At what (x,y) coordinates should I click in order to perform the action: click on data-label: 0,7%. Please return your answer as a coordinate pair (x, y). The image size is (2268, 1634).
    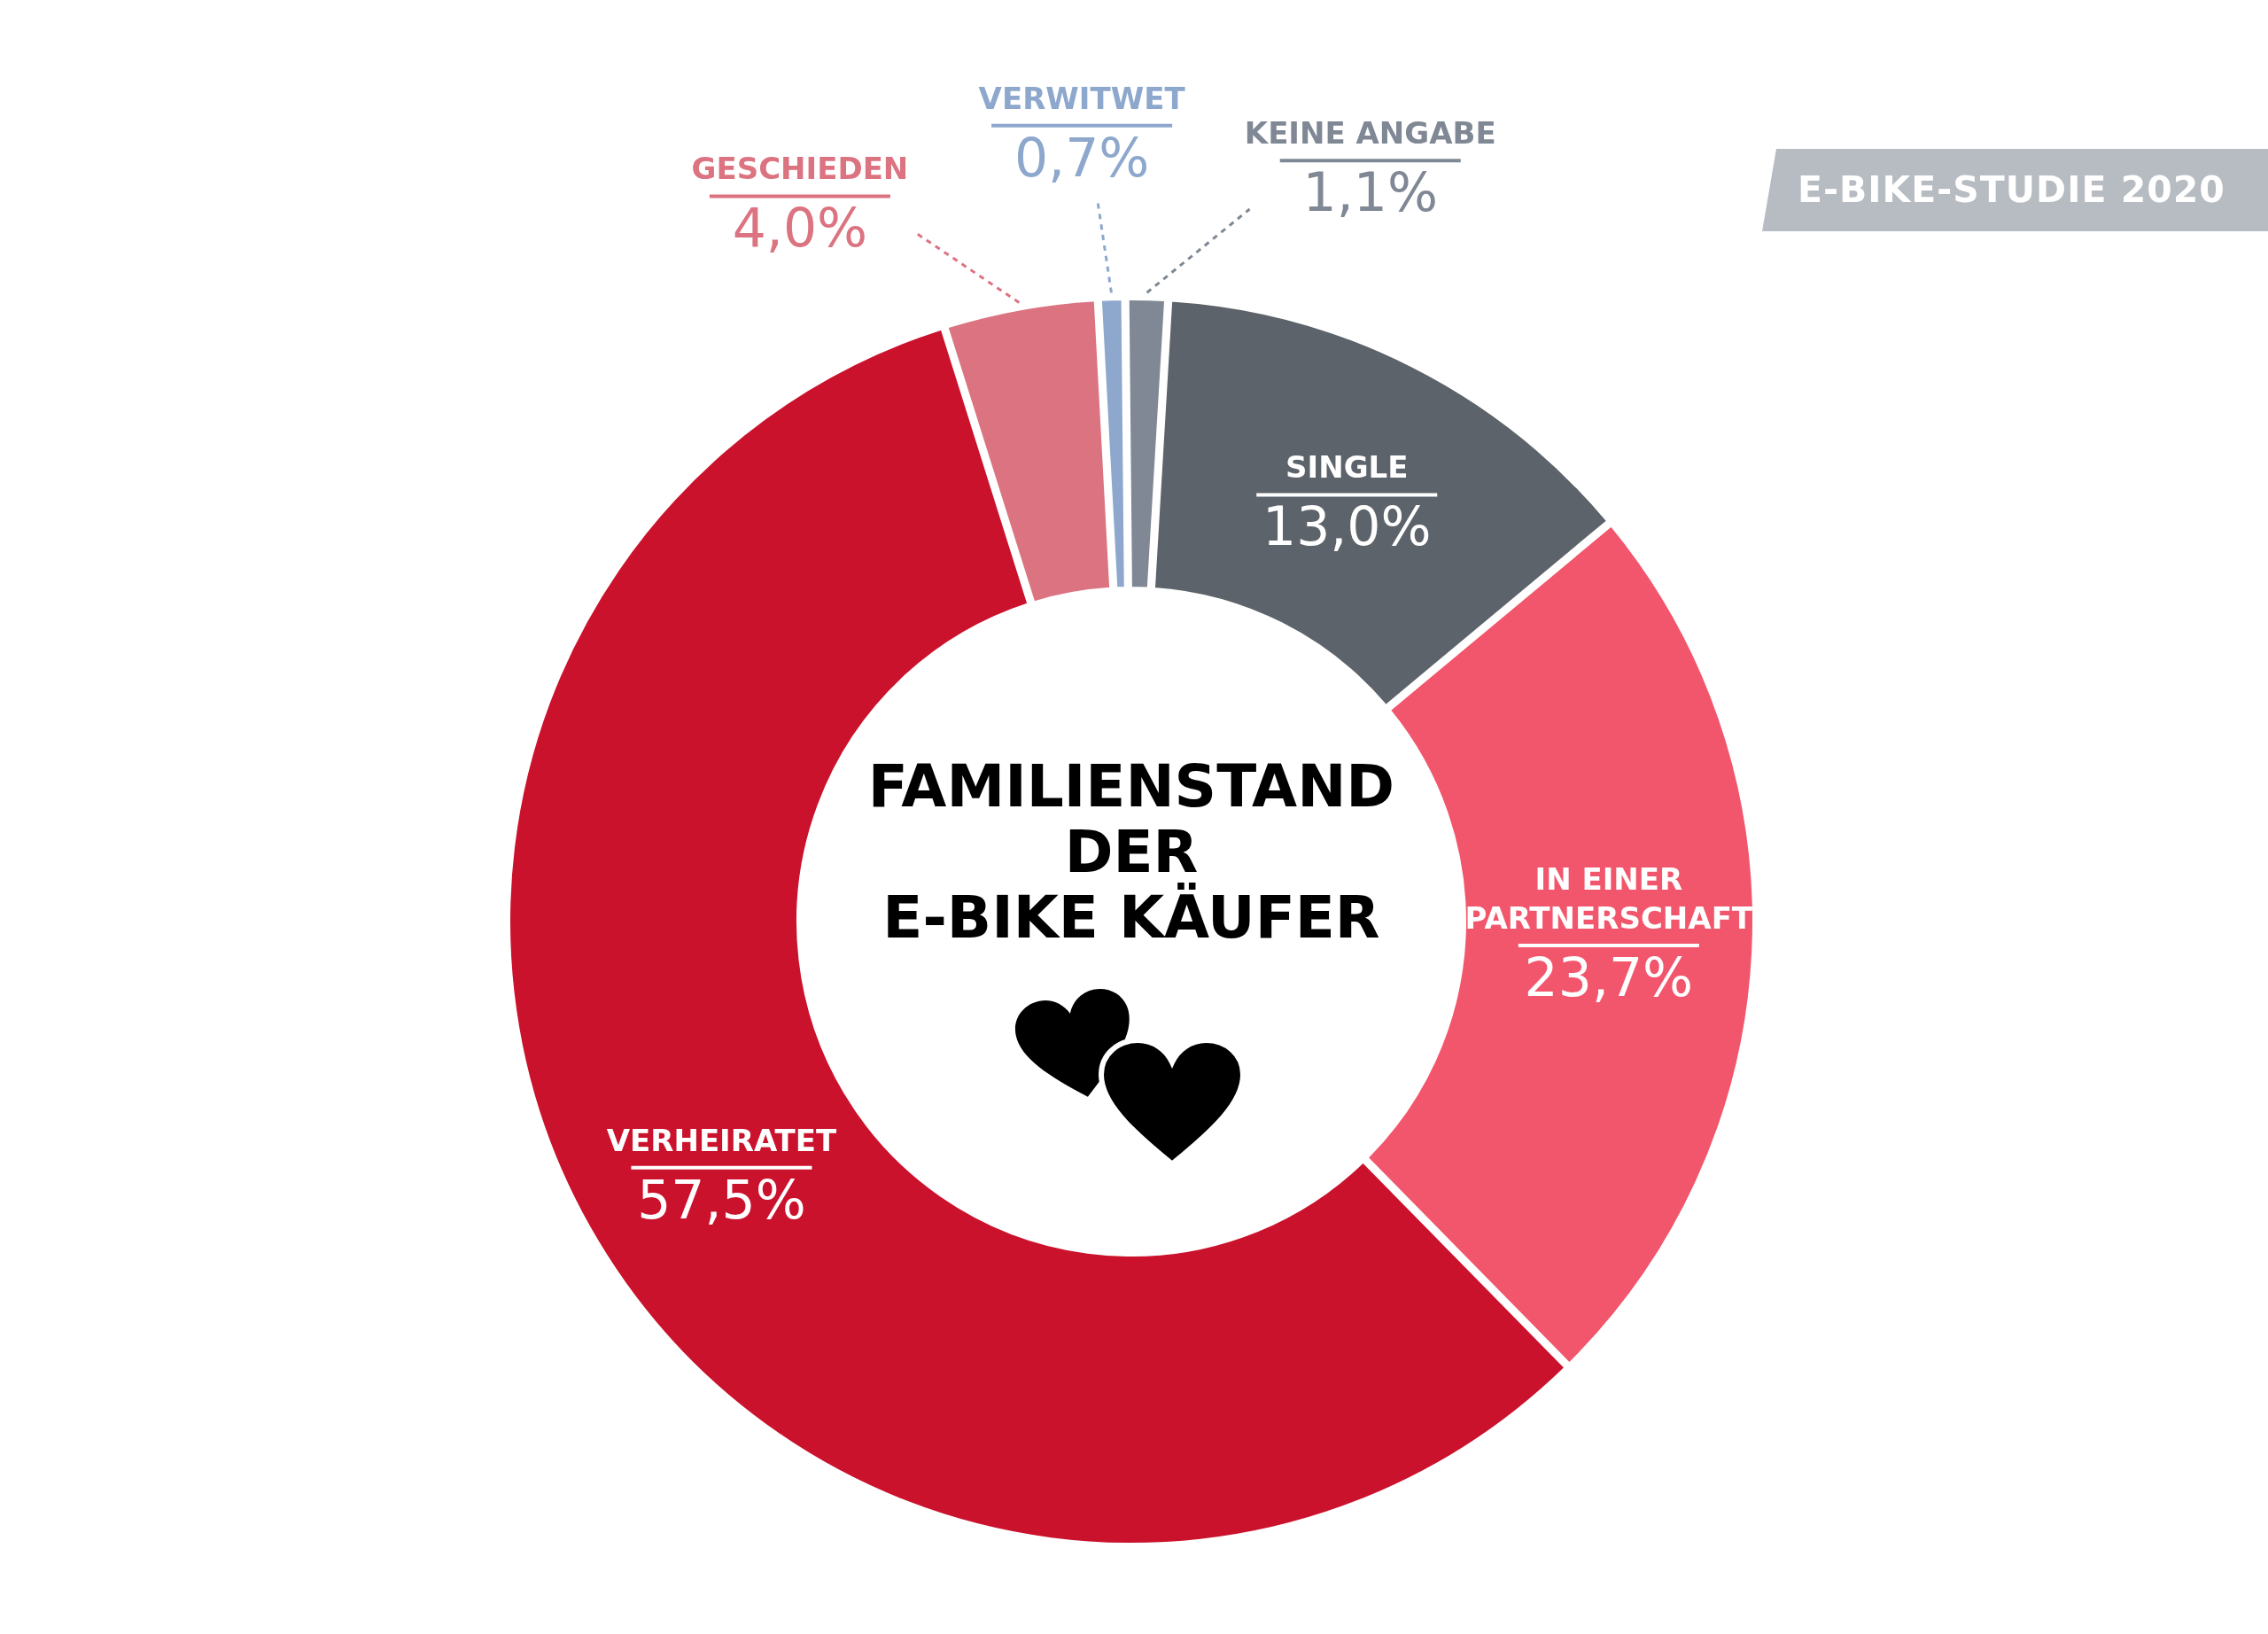
    Looking at the image, I should click on (1082, 157).